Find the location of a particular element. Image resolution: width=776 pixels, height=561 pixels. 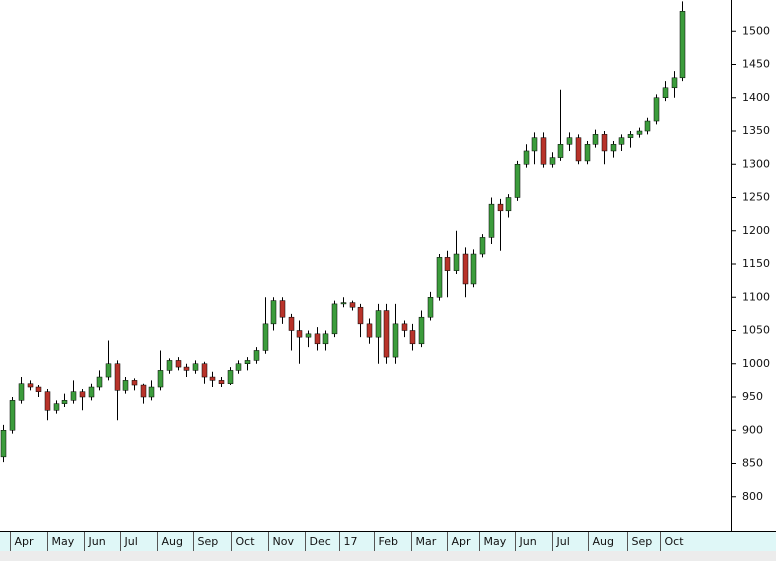

x-tick-label: Aug is located at coordinates (603, 541).